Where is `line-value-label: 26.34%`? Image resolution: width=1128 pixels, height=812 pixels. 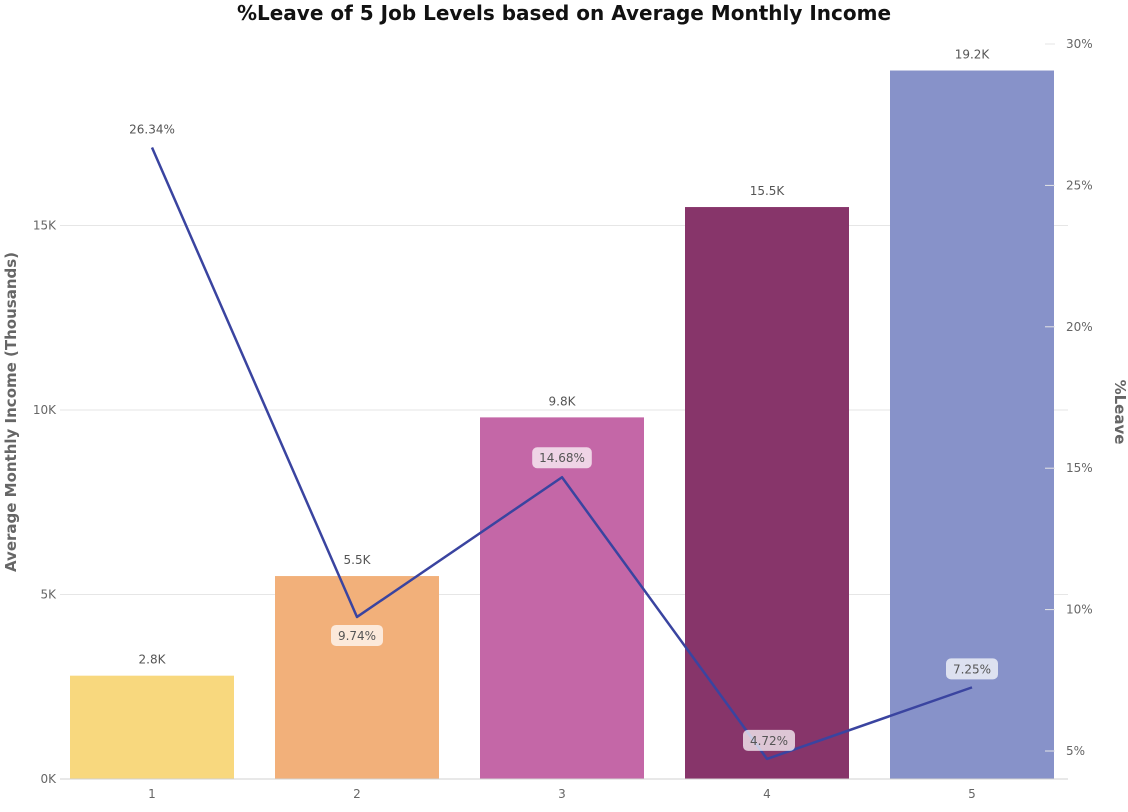 line-value-label: 26.34% is located at coordinates (152, 130).